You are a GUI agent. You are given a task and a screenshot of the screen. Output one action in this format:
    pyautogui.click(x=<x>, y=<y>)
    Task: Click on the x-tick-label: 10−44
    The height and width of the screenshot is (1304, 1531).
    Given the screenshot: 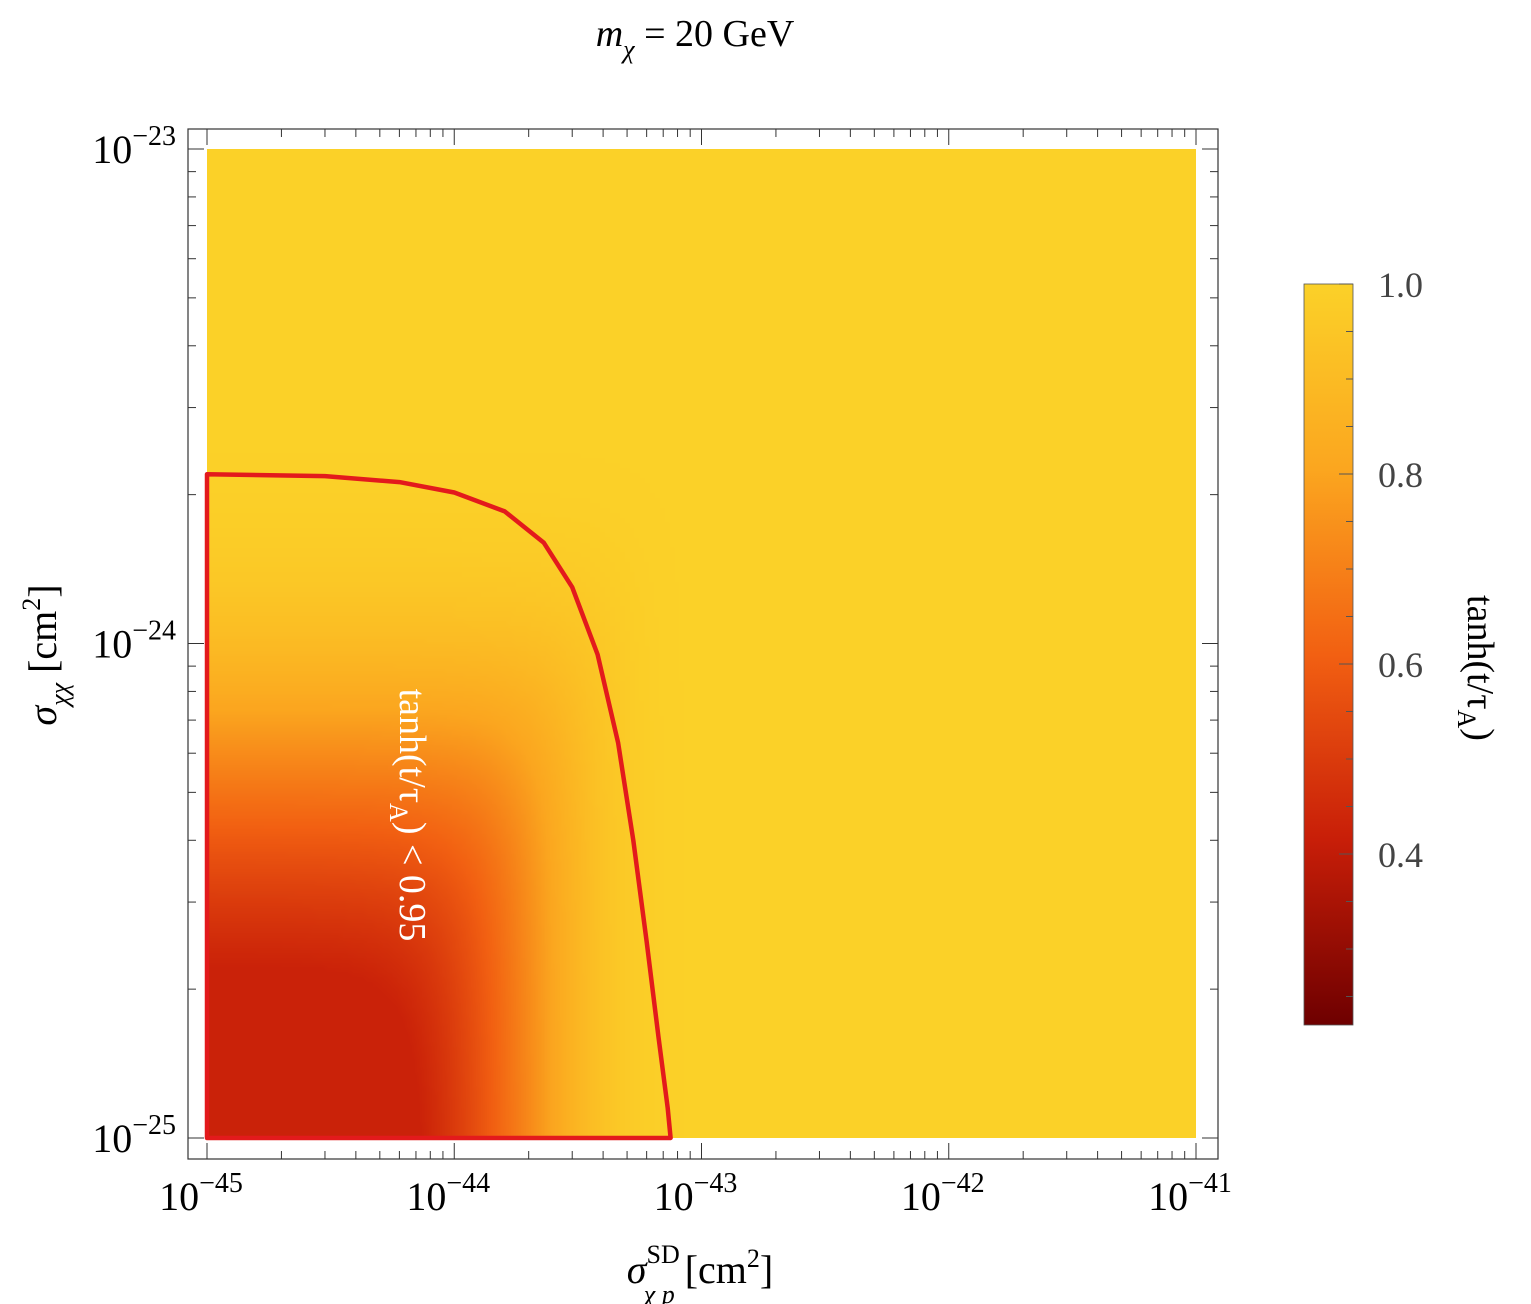 What is the action you would take?
    pyautogui.click(x=448, y=1193)
    